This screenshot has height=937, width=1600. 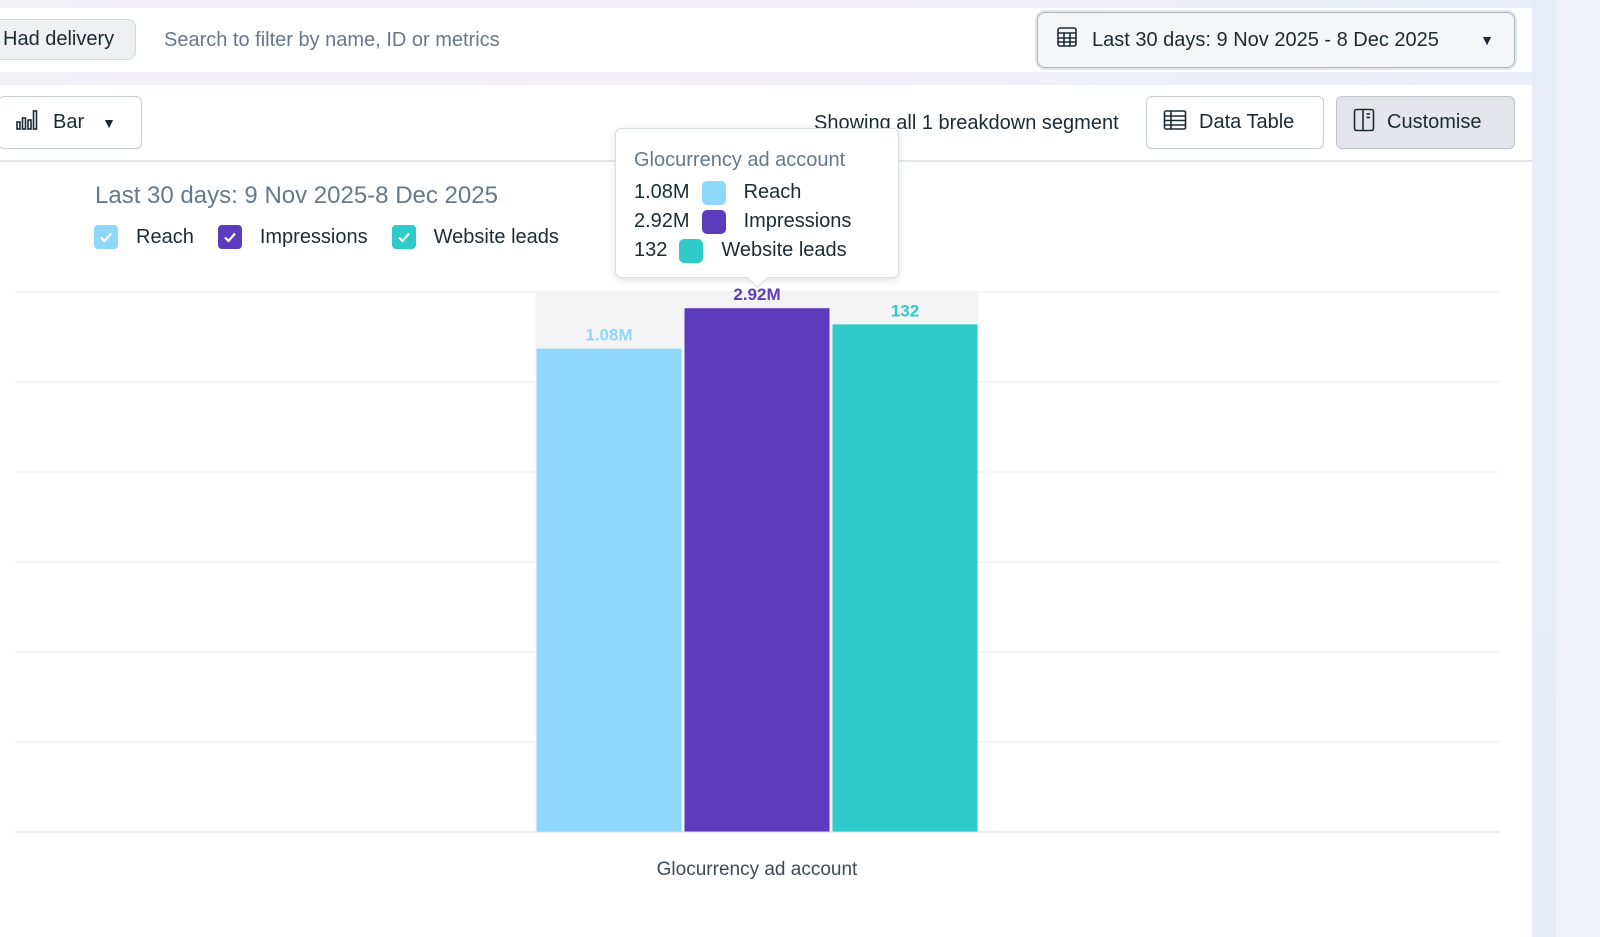 What do you see at coordinates (27, 123) in the screenshot?
I see `bar-chart-icon` at bounding box center [27, 123].